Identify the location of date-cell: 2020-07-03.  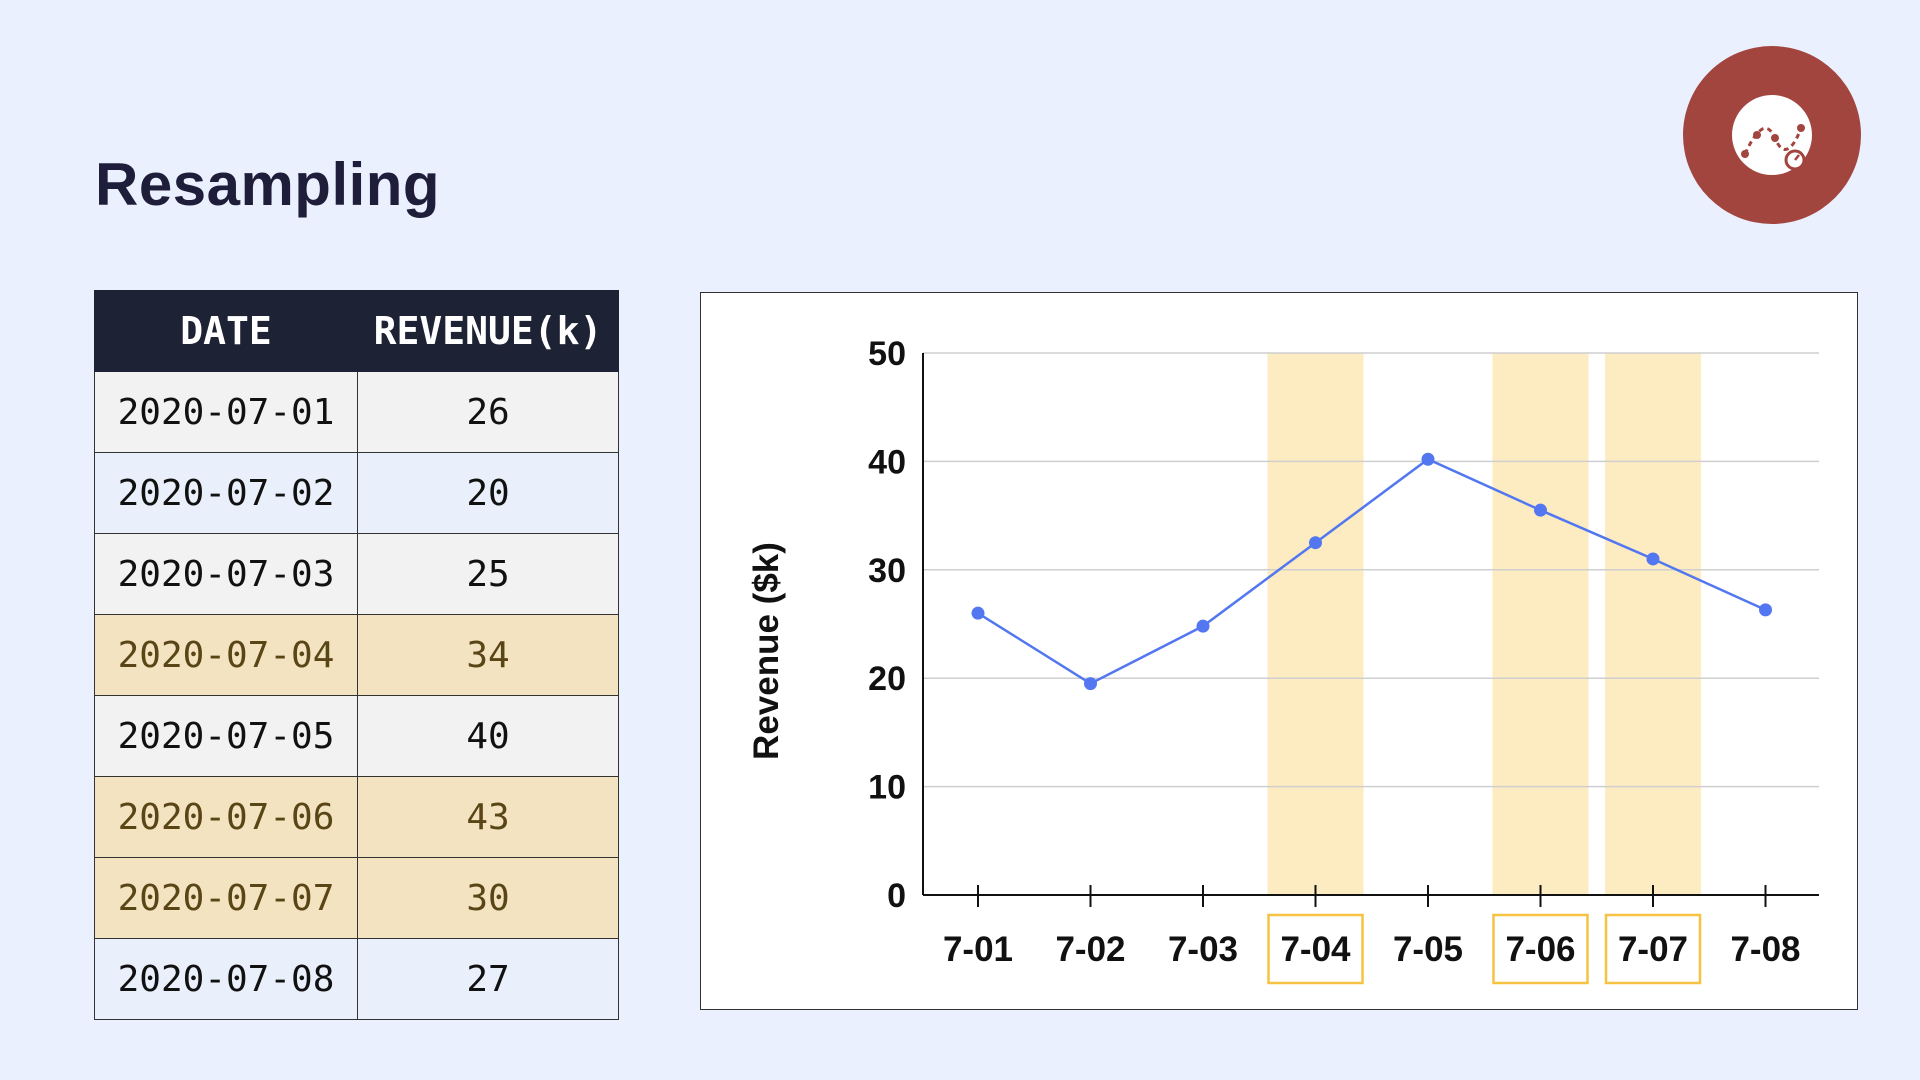
(226, 574).